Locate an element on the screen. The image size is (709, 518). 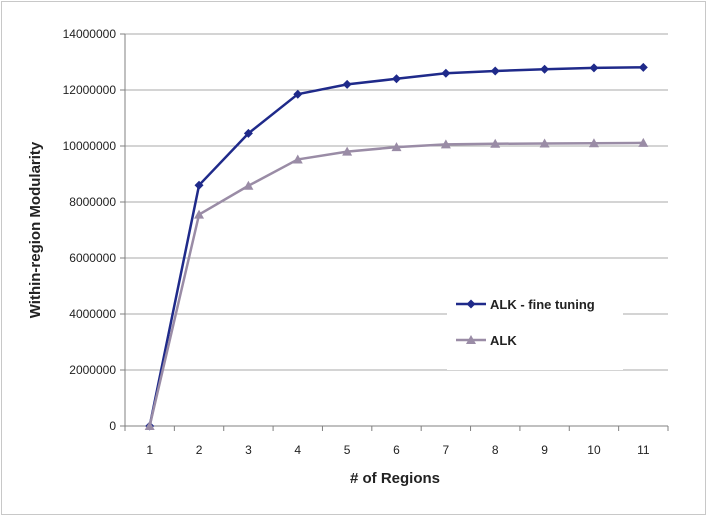
x-tick-label: 8 is located at coordinates (495, 450).